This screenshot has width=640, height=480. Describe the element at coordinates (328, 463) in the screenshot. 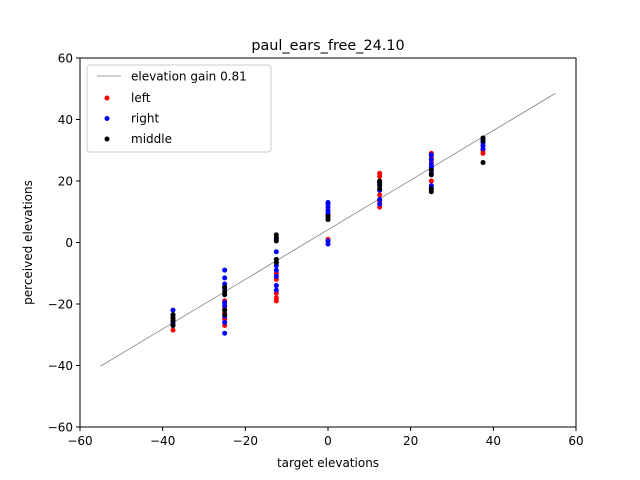

I see `x-axis-label: target elevations` at that location.